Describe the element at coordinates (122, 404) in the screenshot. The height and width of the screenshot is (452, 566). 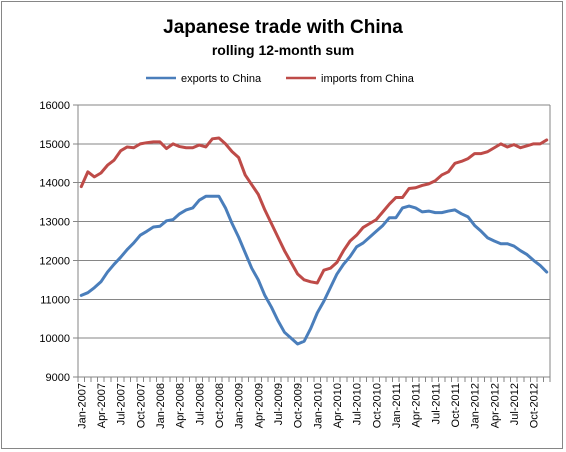
I see `x-tick-label: Jul-2007` at that location.